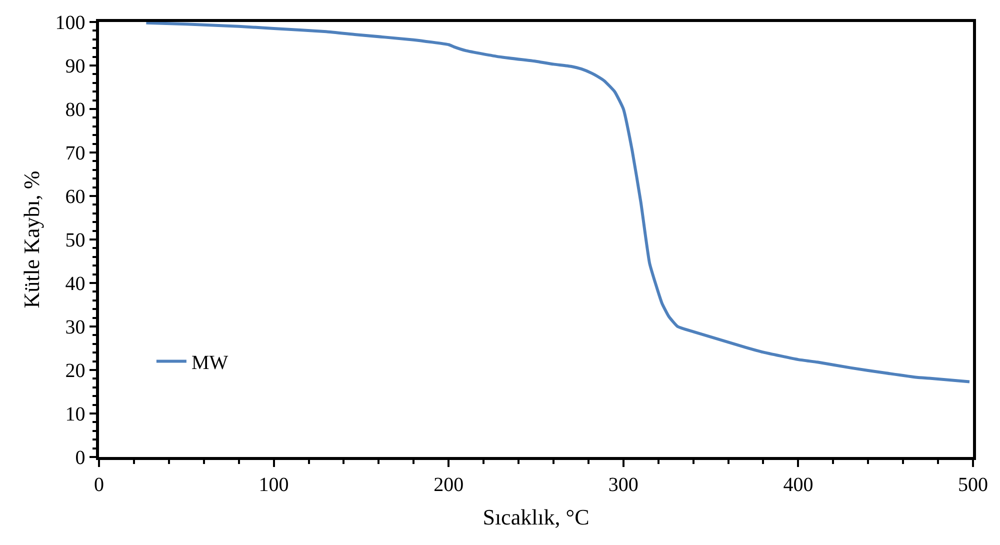 This screenshot has height=545, width=1000. I want to click on y-tick-label: 60, so click(75, 197).